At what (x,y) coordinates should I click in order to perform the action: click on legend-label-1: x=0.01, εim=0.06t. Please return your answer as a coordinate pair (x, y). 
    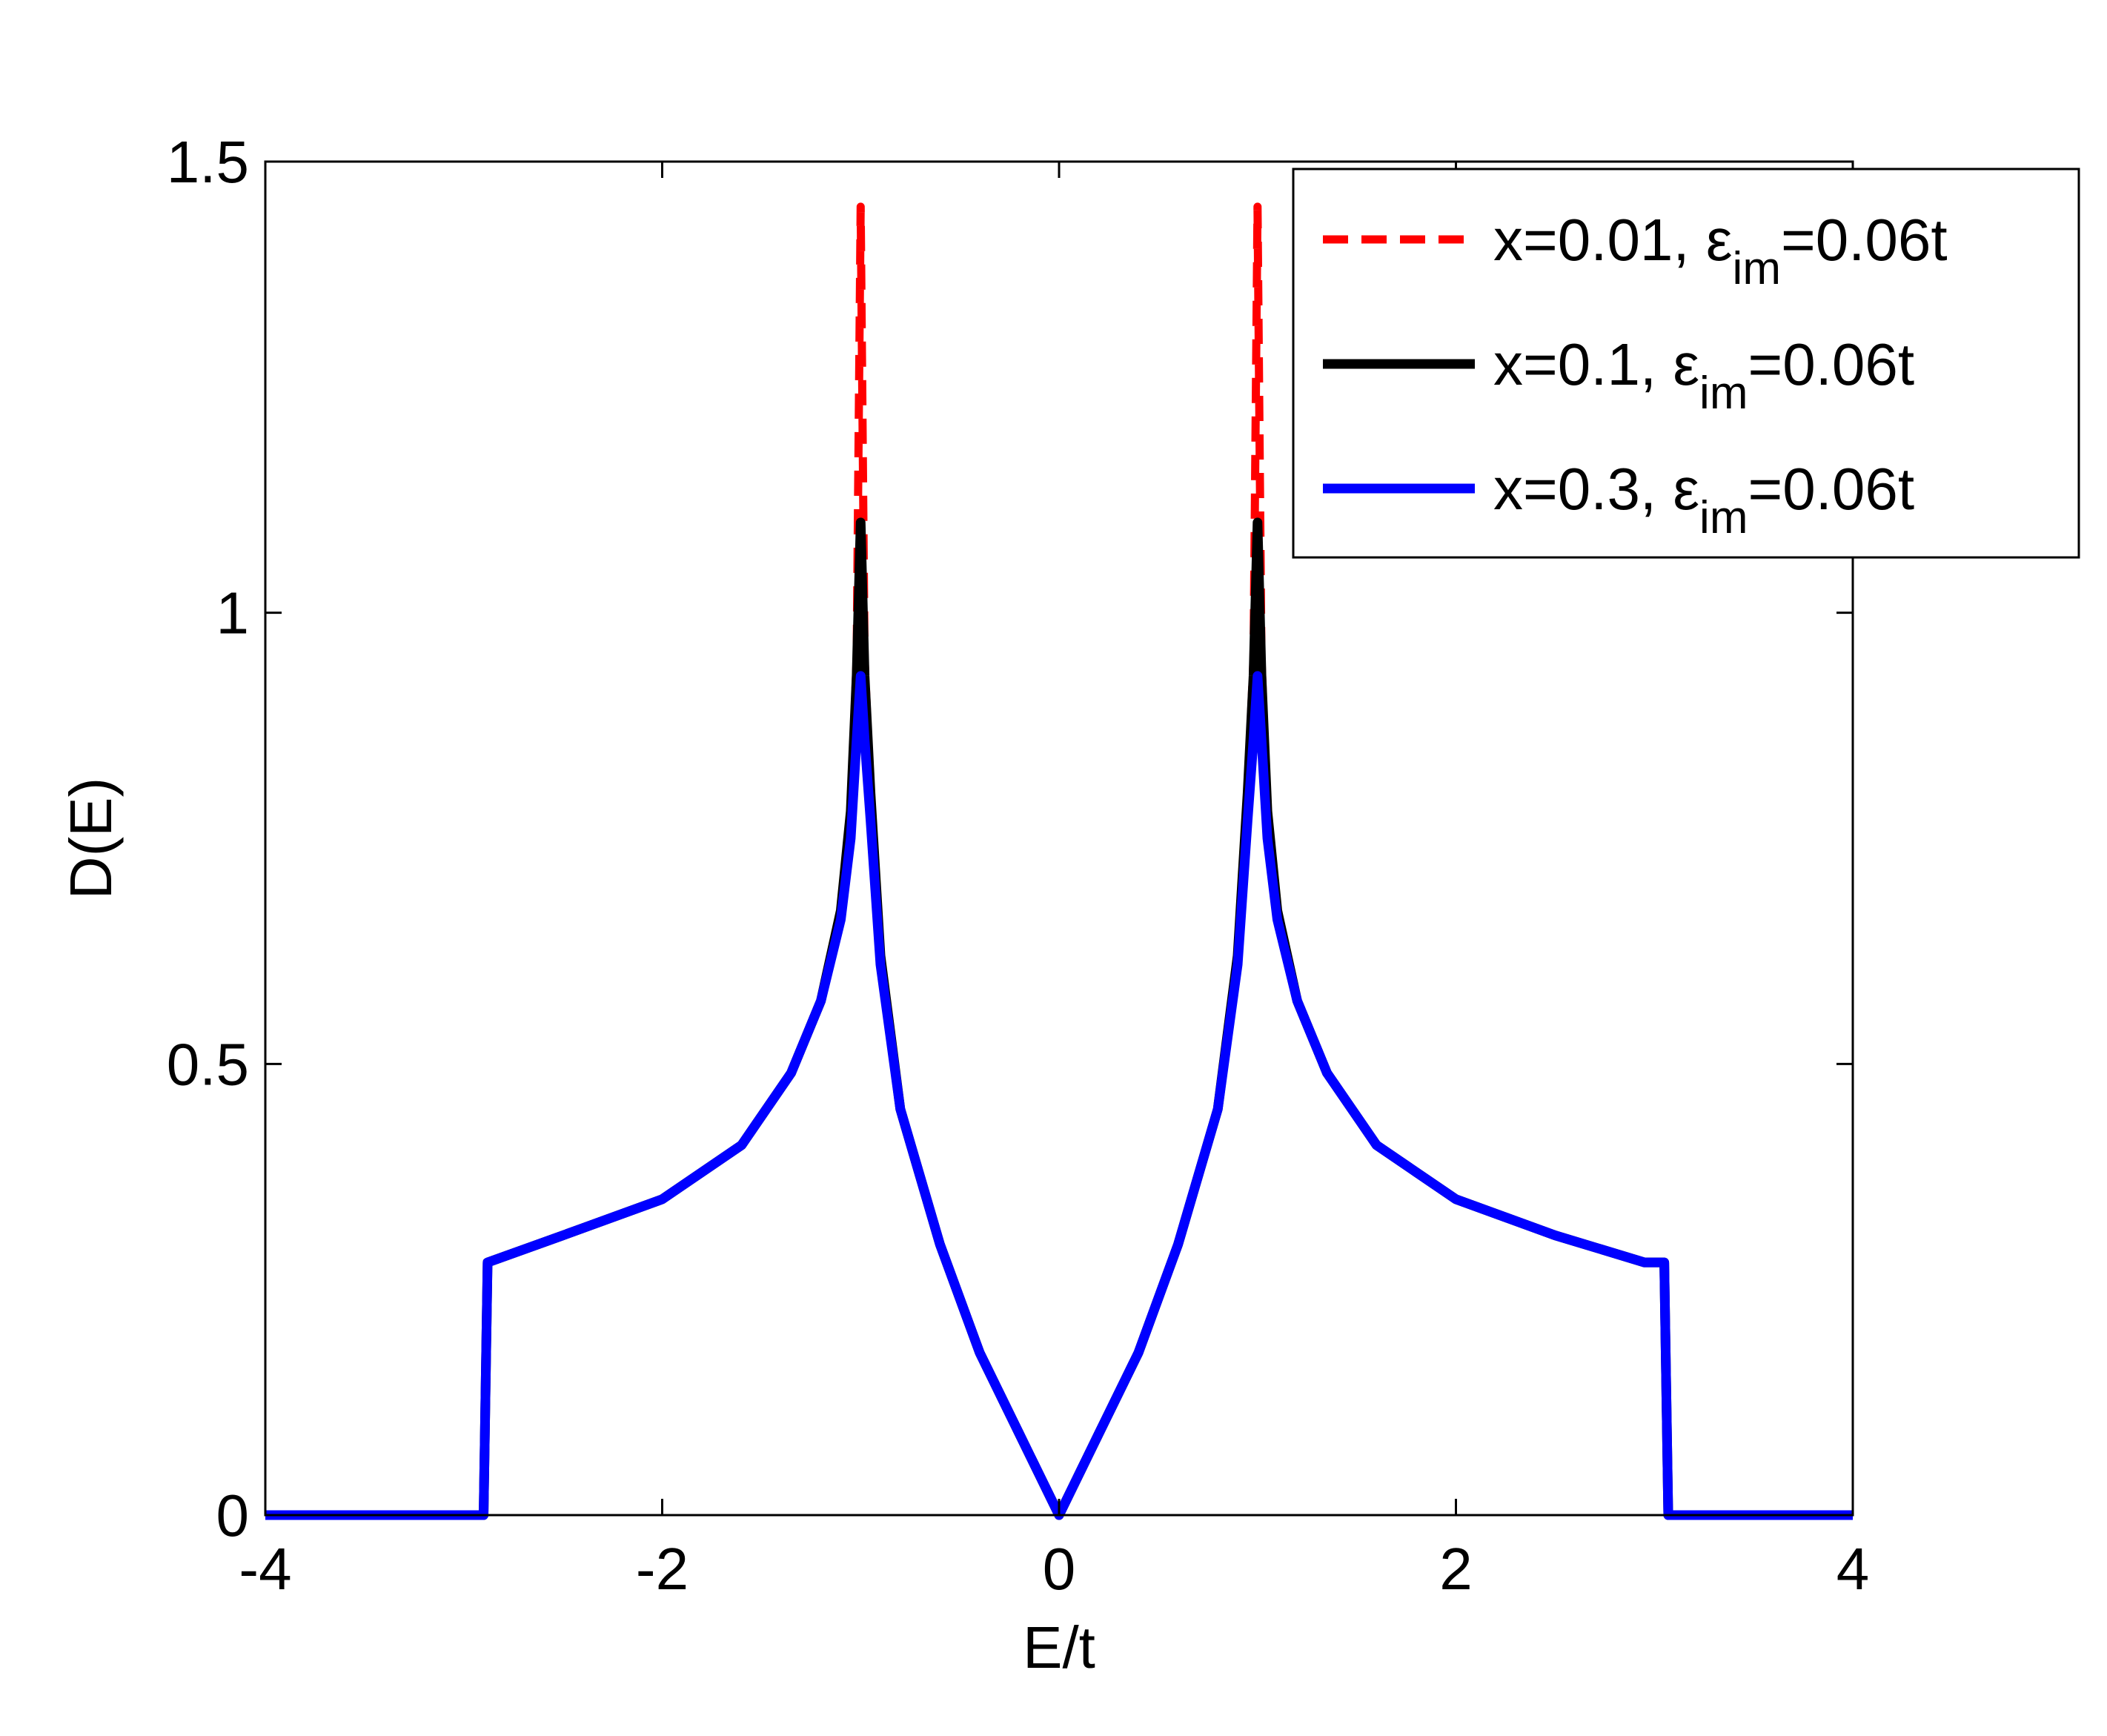
    Looking at the image, I should click on (1720, 251).